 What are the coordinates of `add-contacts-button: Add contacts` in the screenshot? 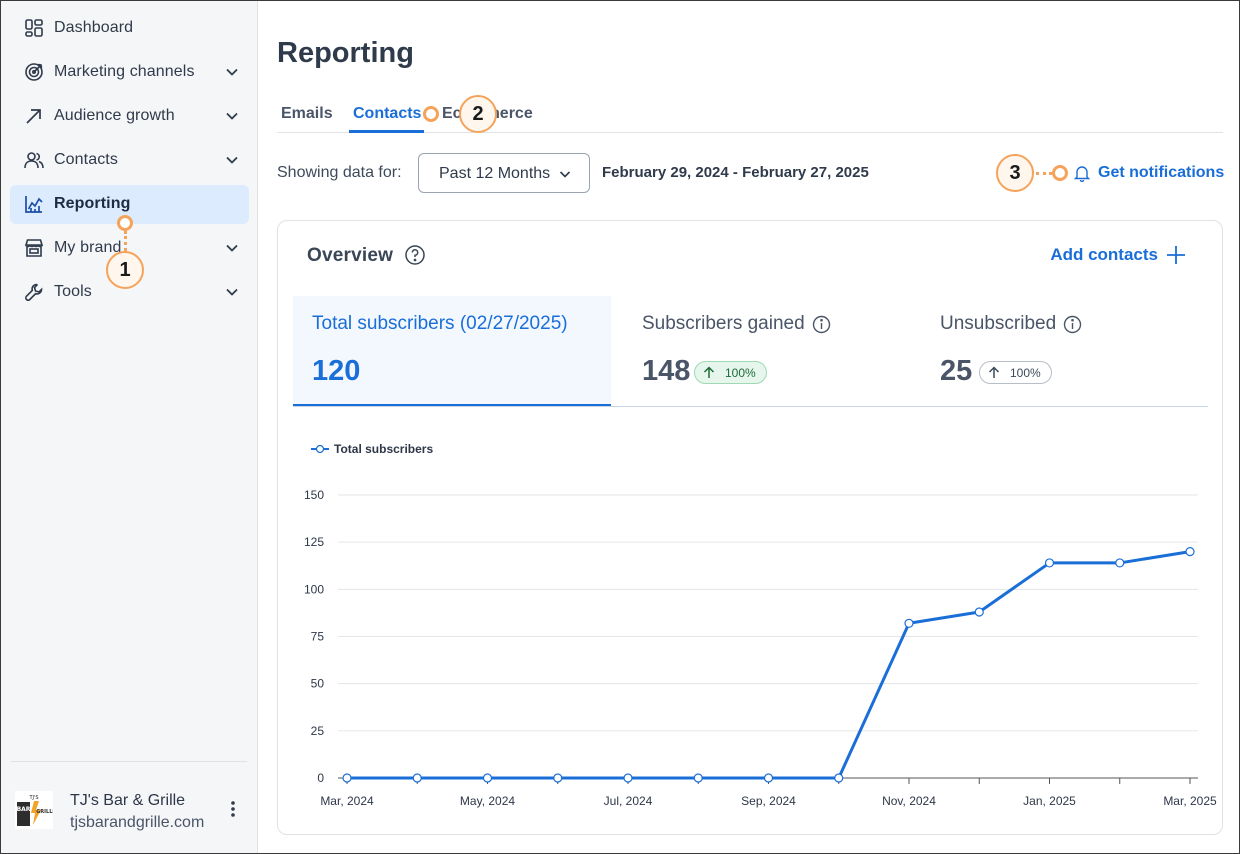 It's located at (1118, 255).